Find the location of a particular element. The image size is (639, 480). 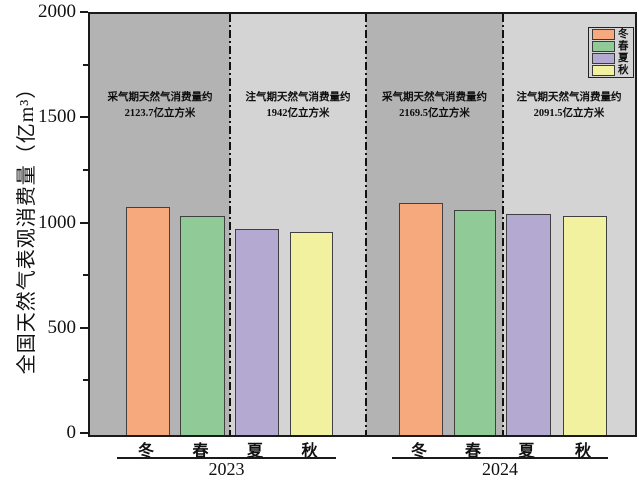

legend-label-冬: 冬 is located at coordinates (623, 34).